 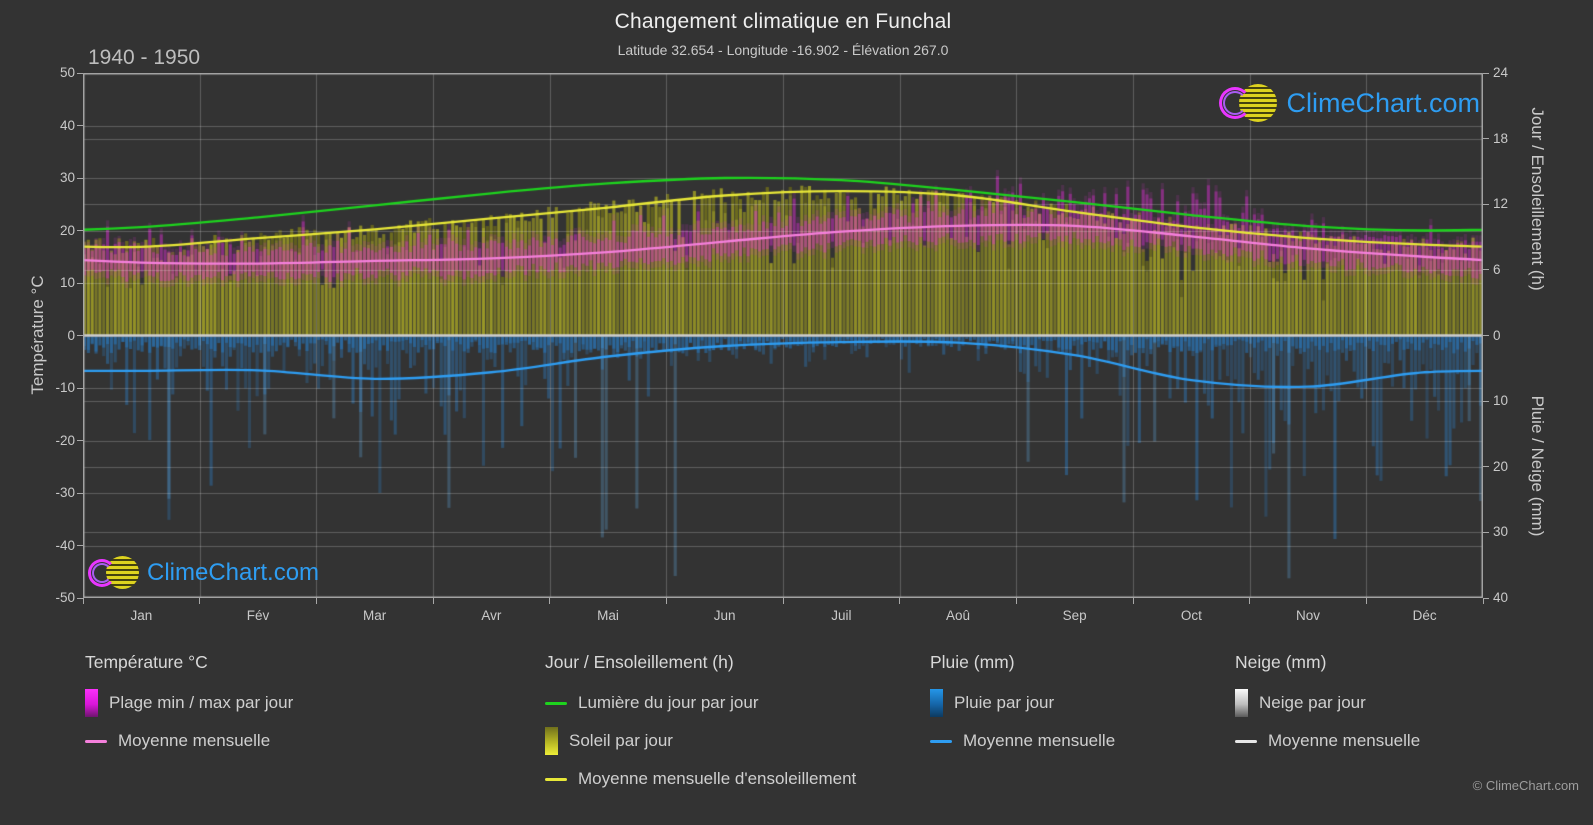 I want to click on legend-item: Moyenne mensuelle d'ensoleillement, so click(x=700, y=779).